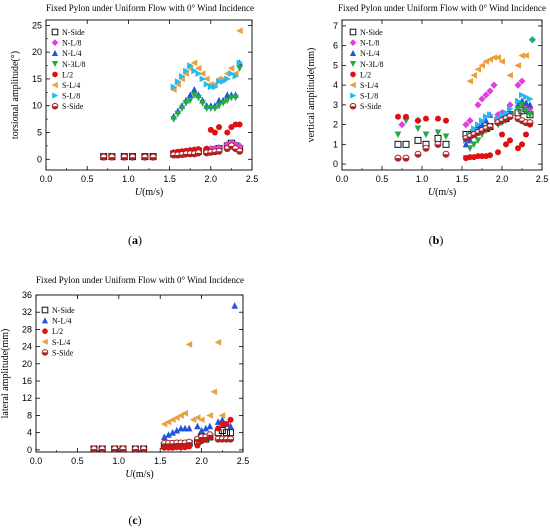 The image size is (550, 528). I want to click on x-tick-label: 0.0, so click(46, 179).